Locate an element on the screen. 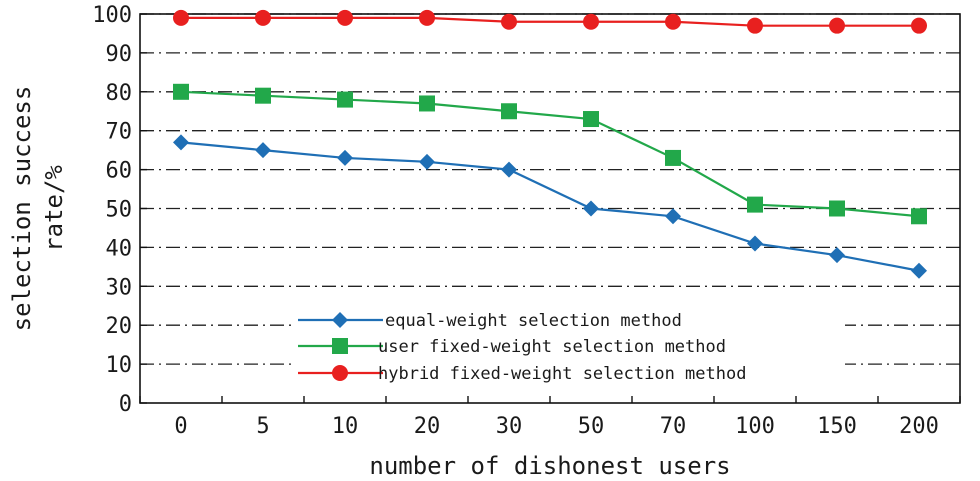 This screenshot has width=980, height=481. x-tick-label-70: 70 is located at coordinates (673, 426).